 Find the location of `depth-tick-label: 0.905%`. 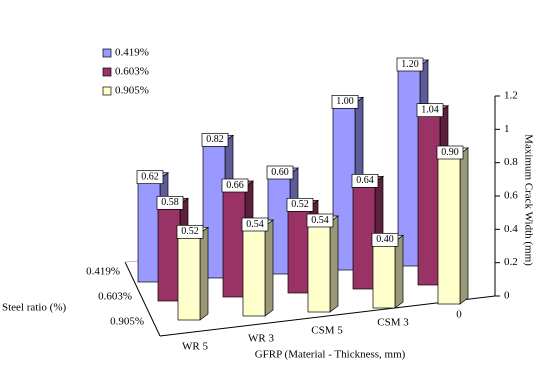

depth-tick-label: 0.905% is located at coordinates (127, 322).